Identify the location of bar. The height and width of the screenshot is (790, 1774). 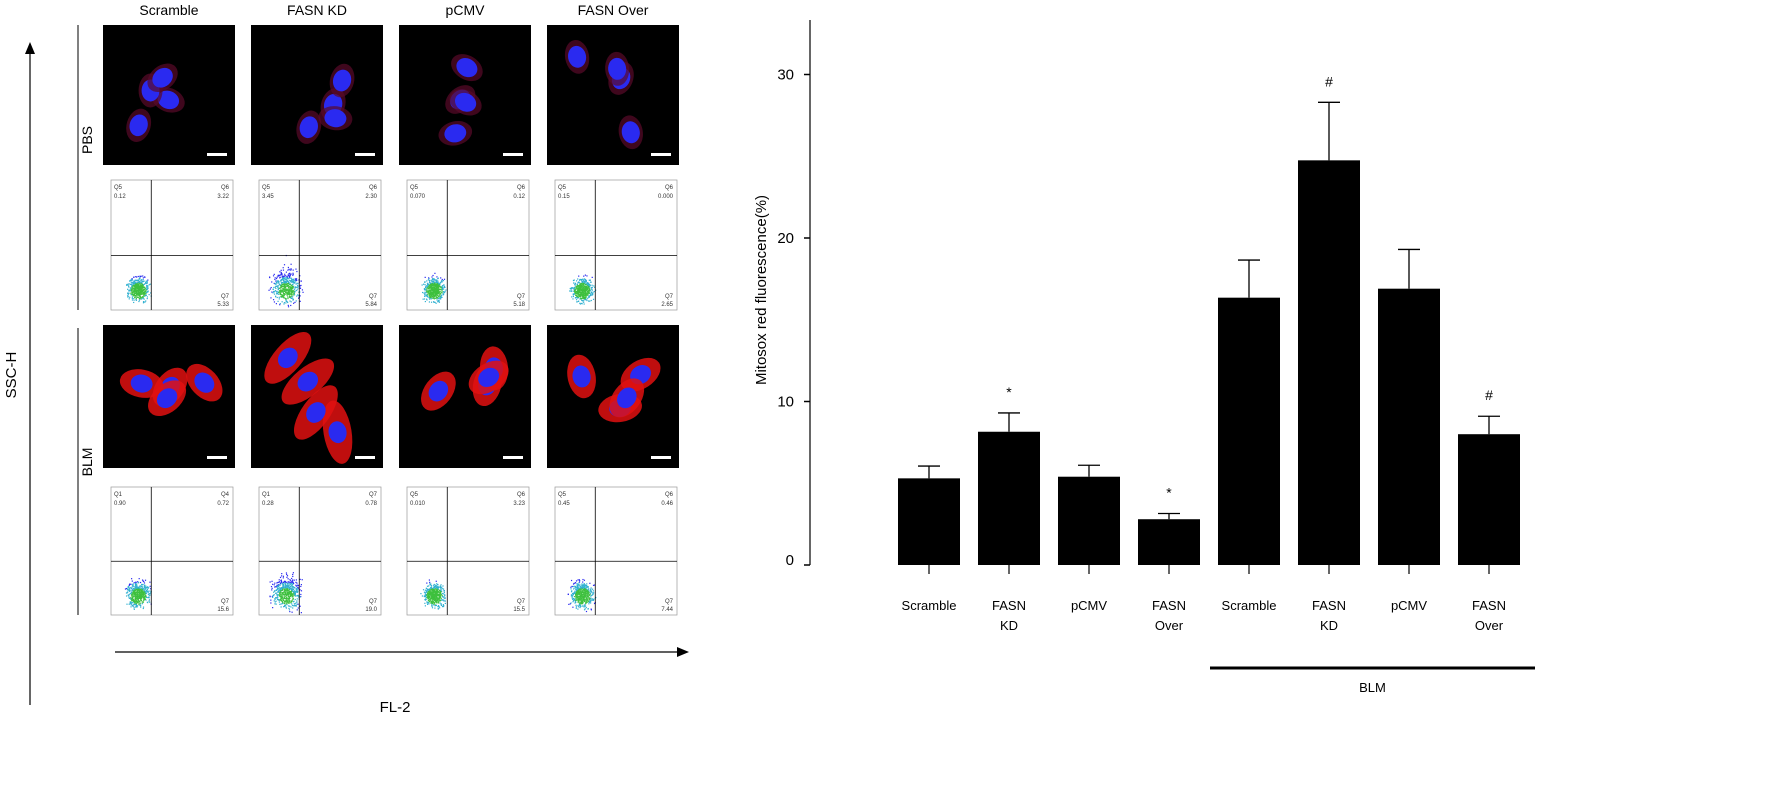
(1489, 499).